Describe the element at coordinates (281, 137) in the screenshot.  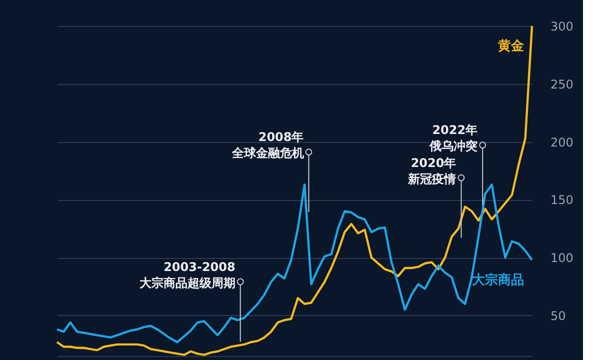
I see `annotation: 2008年` at that location.